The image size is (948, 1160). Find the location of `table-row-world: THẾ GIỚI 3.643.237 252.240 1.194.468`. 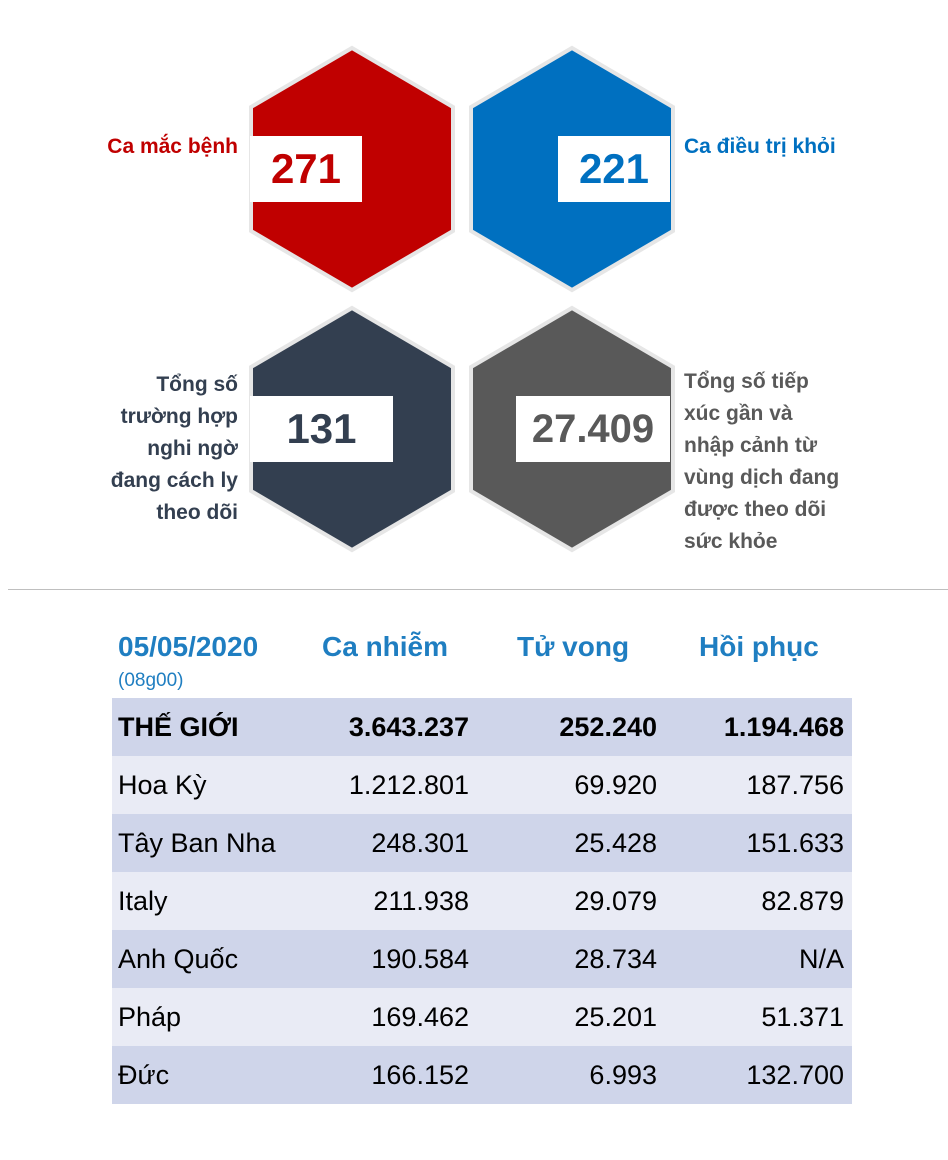

table-row-world: THẾ GIỚI 3.643.237 252.240 1.194.468 is located at coordinates (482, 727).